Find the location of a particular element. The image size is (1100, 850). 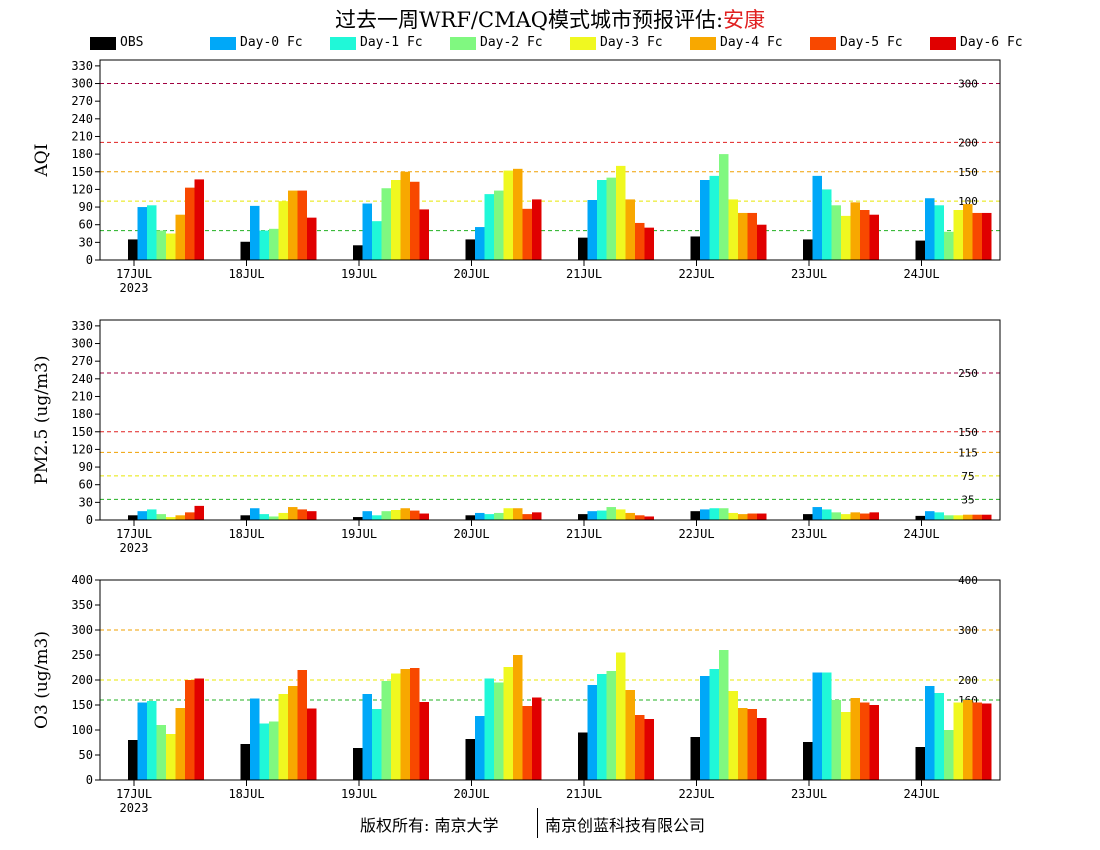

x-tick-label: 19JUL is located at coordinates (359, 794).